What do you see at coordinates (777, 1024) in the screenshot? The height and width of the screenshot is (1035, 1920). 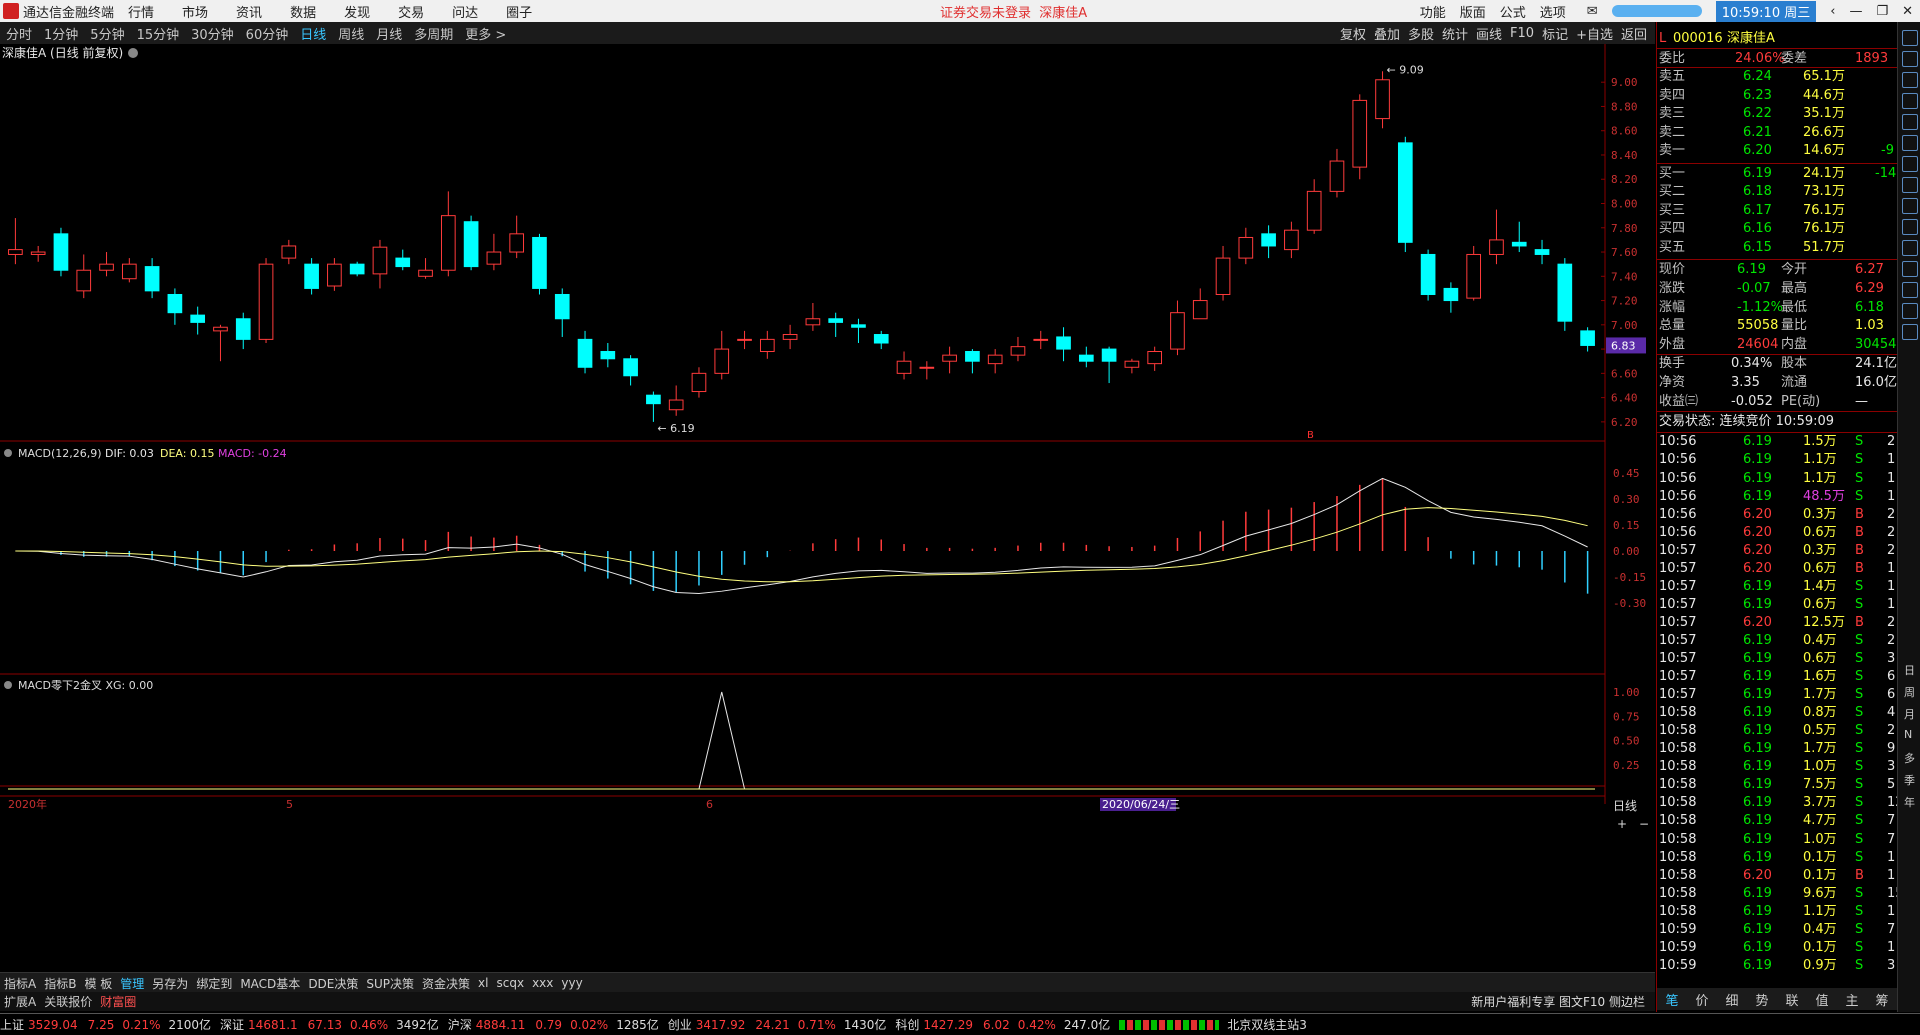 I see `index-quote: 创业 3417.92 24.21 0.71% 1430亿` at bounding box center [777, 1024].